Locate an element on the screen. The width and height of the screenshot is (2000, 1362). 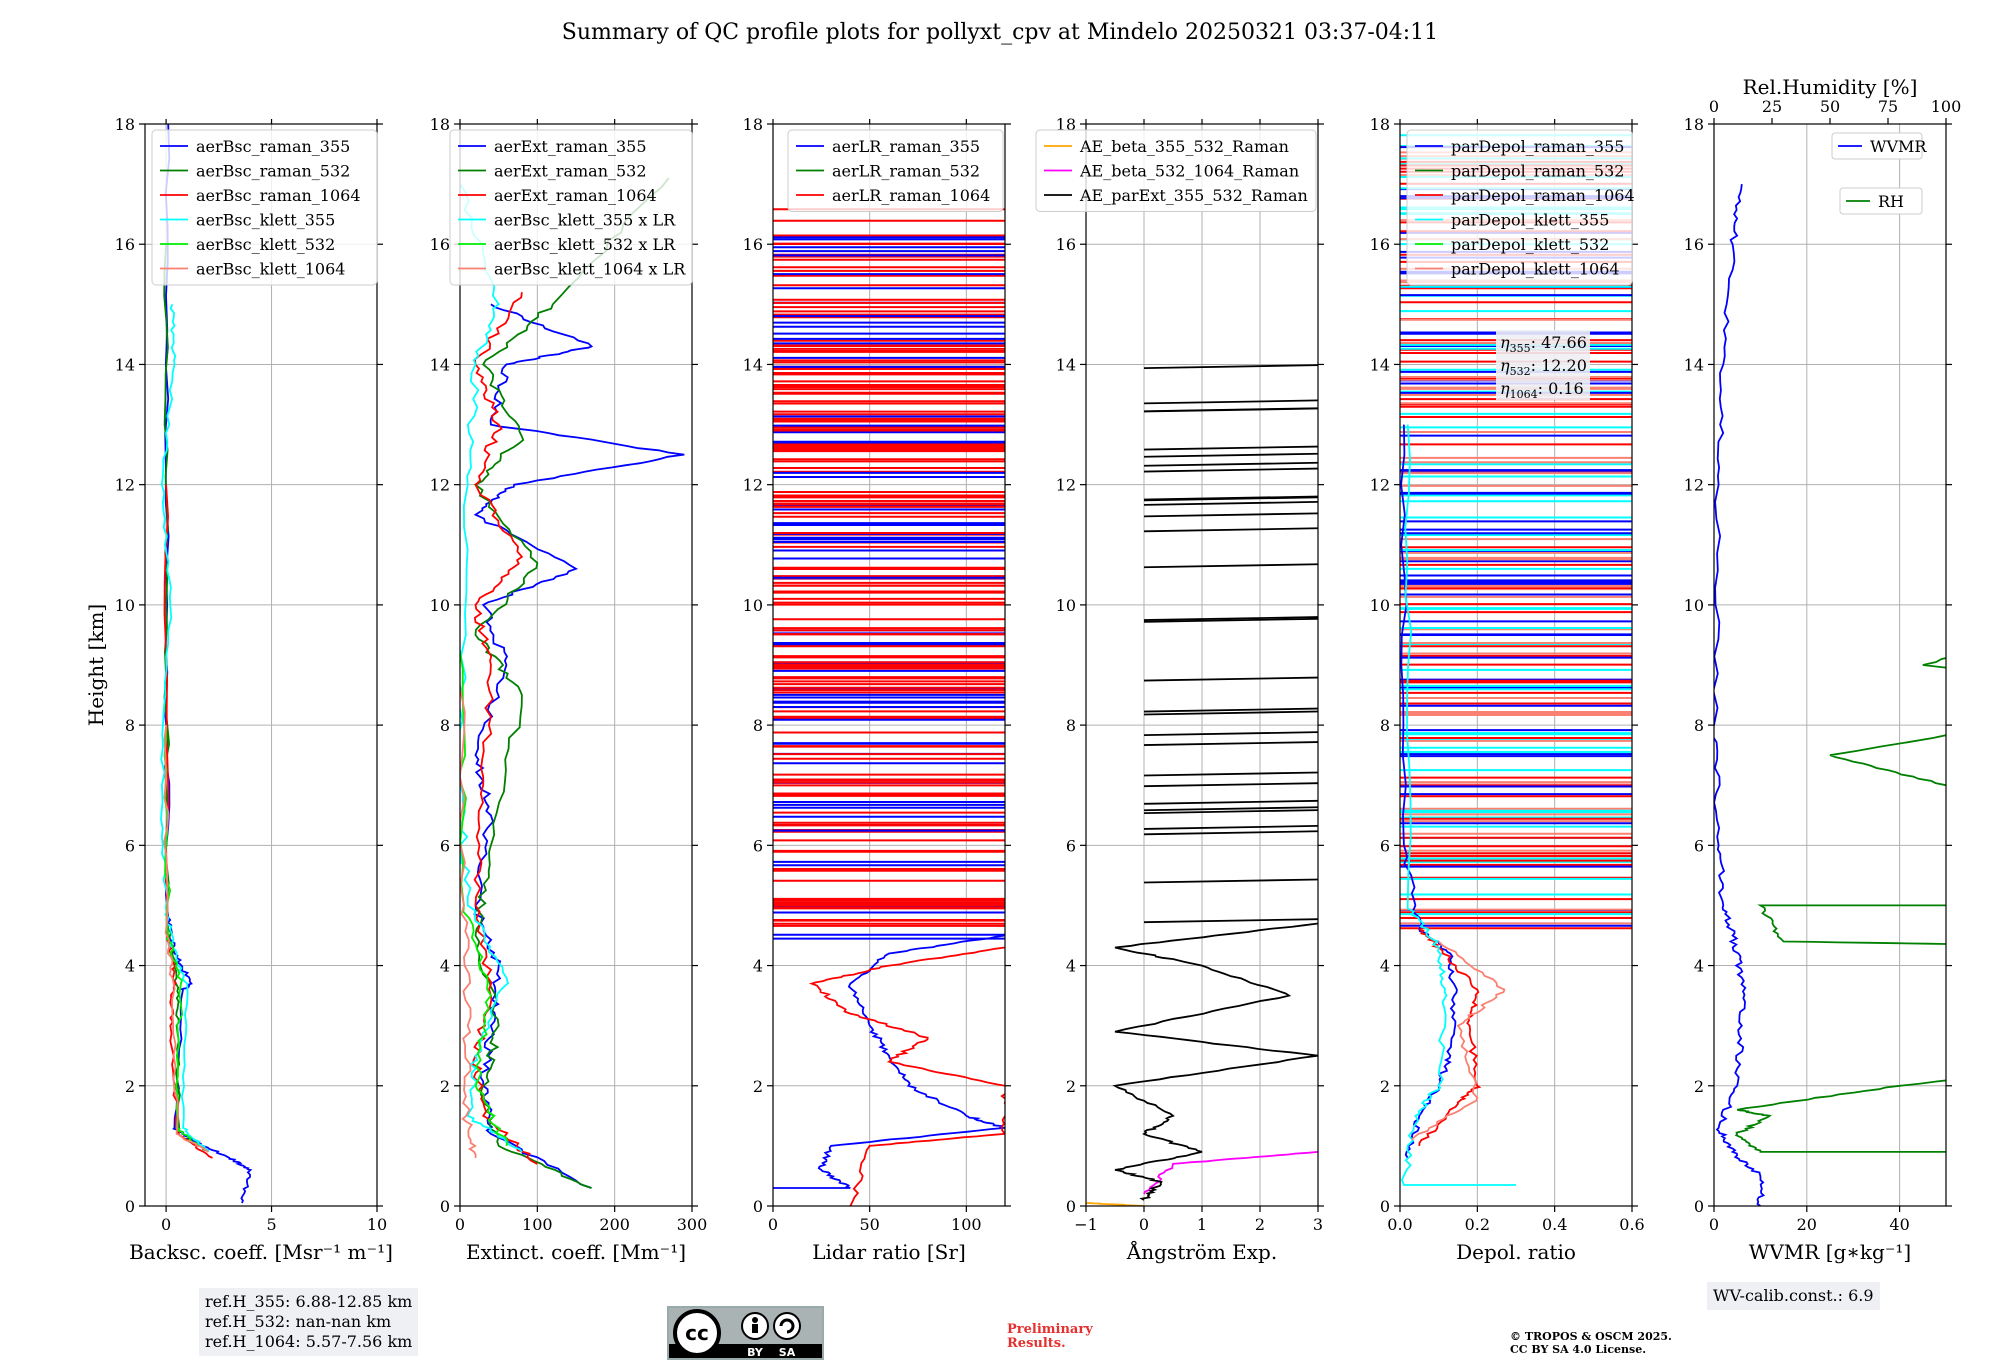
y-tick-label-bsc: 0 is located at coordinates (130, 1206).